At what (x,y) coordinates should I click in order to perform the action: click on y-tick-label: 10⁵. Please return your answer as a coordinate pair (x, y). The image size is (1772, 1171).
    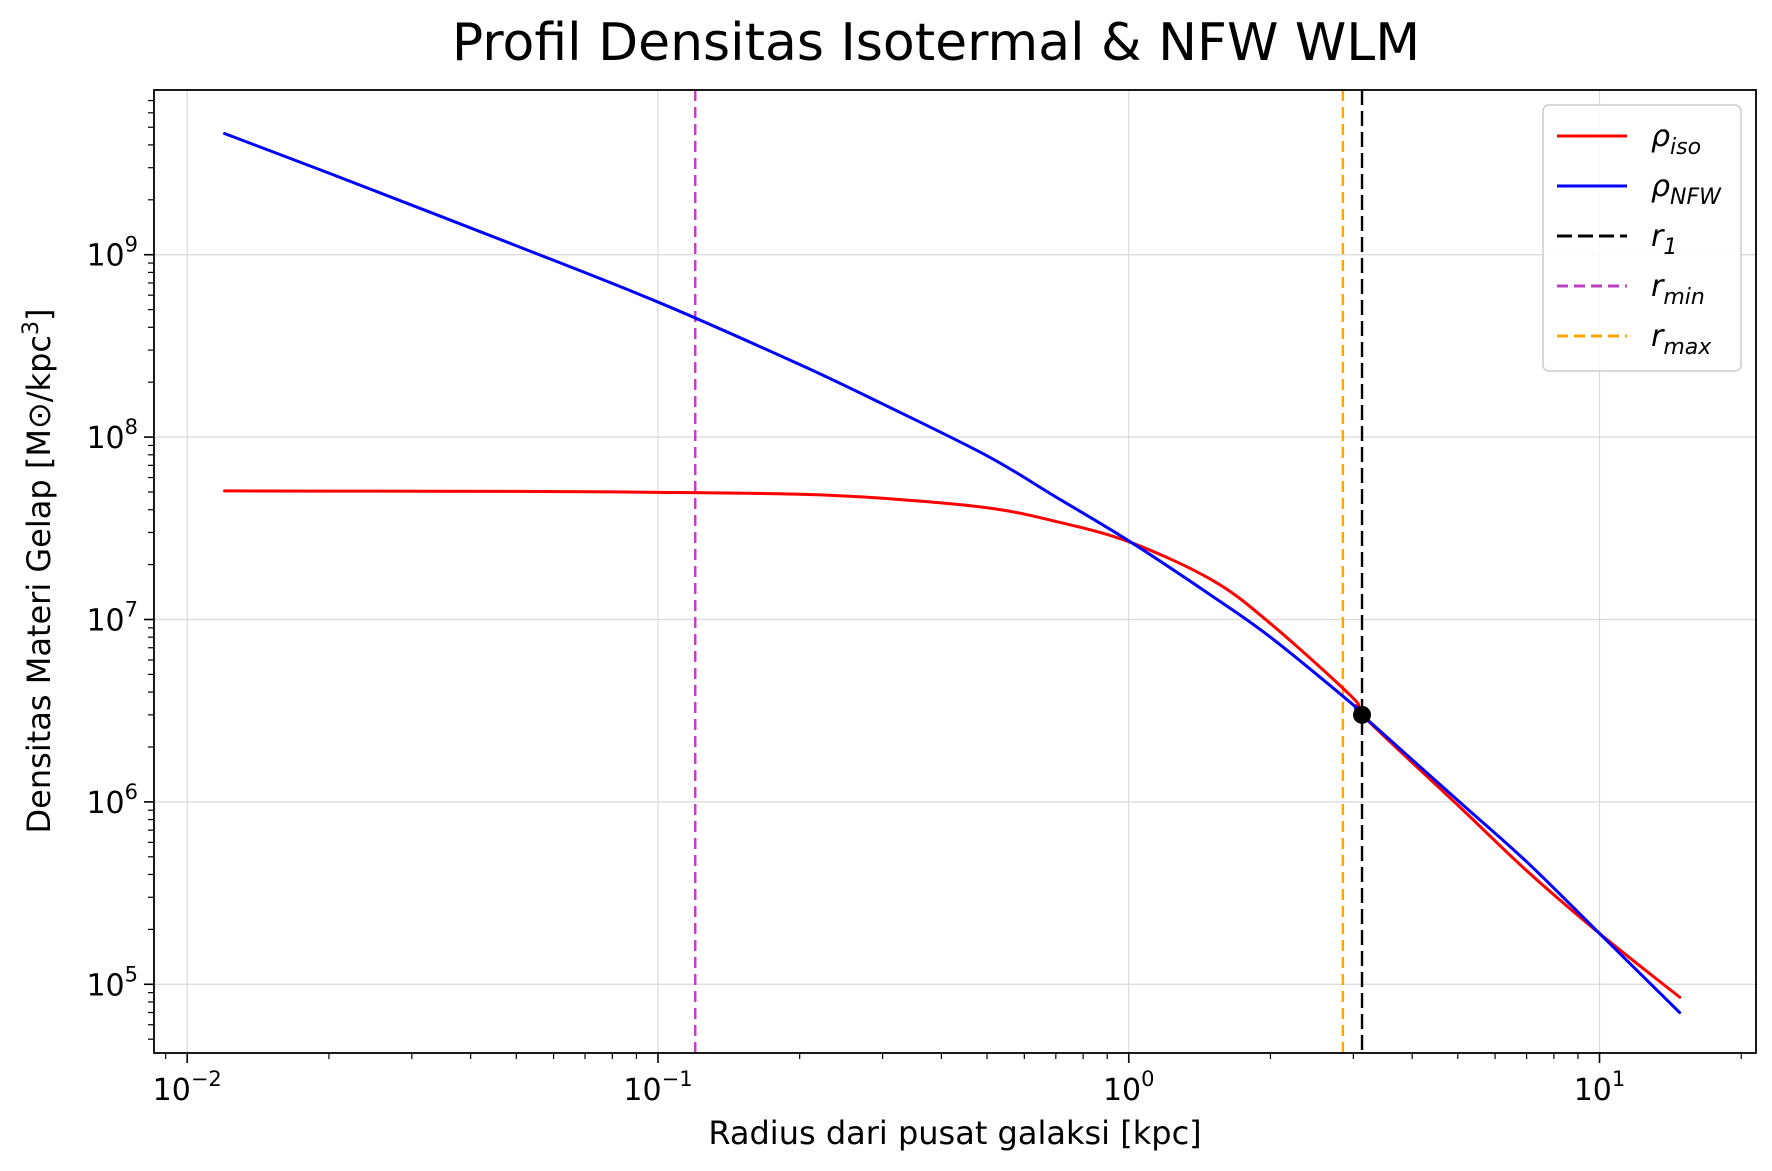
    Looking at the image, I should click on (112, 982).